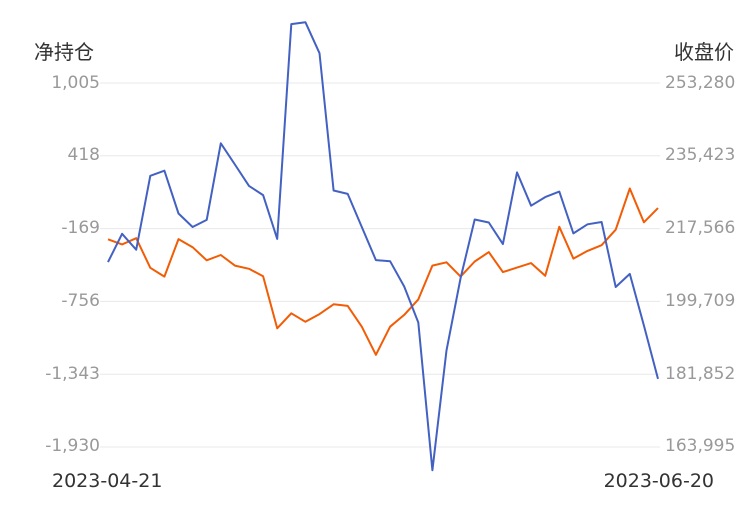  What do you see at coordinates (72, 374) in the screenshot?
I see `left-tick-label: -1,343` at bounding box center [72, 374].